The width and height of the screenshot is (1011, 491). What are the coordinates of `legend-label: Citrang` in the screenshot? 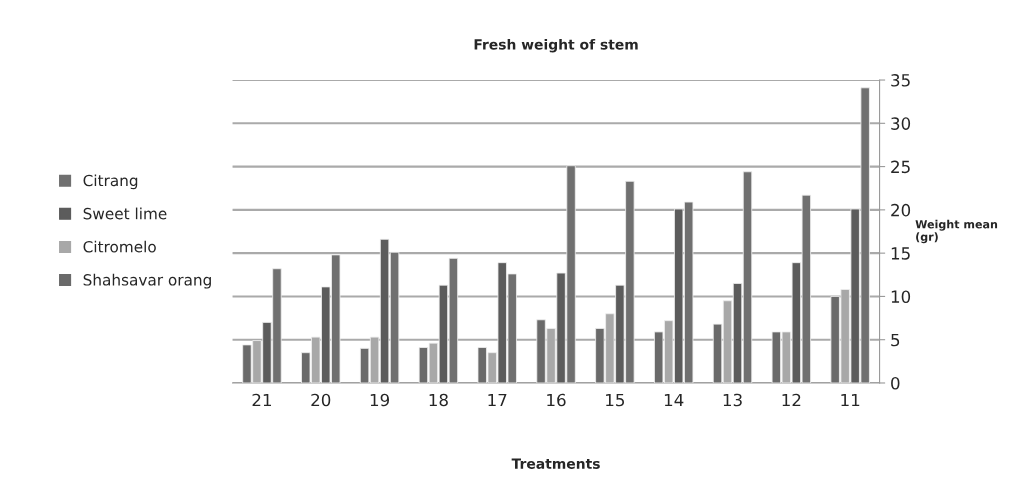 It's located at (110, 182).